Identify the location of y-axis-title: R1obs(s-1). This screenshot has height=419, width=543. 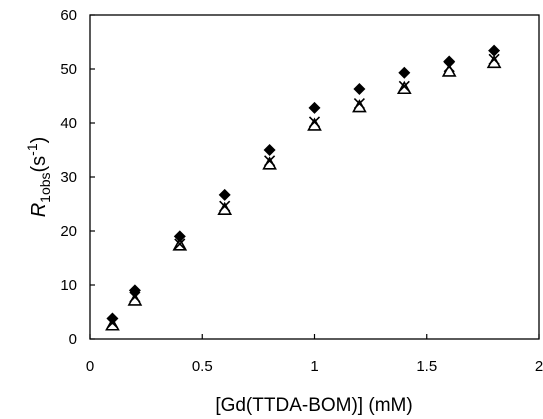
(38, 177).